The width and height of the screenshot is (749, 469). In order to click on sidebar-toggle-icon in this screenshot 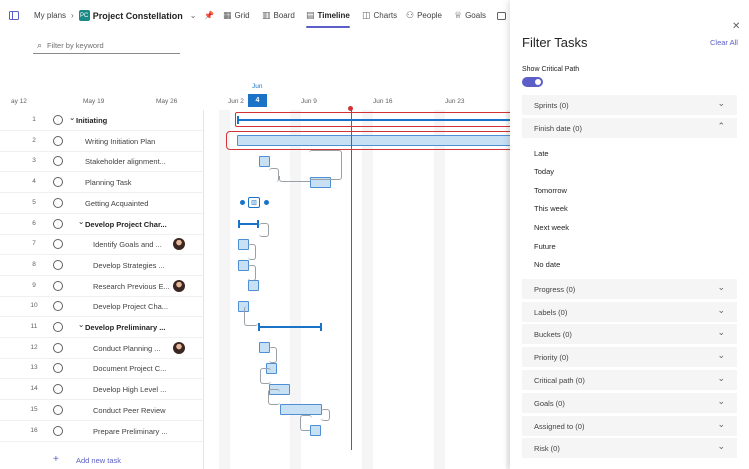, I will do `click(14, 15)`.